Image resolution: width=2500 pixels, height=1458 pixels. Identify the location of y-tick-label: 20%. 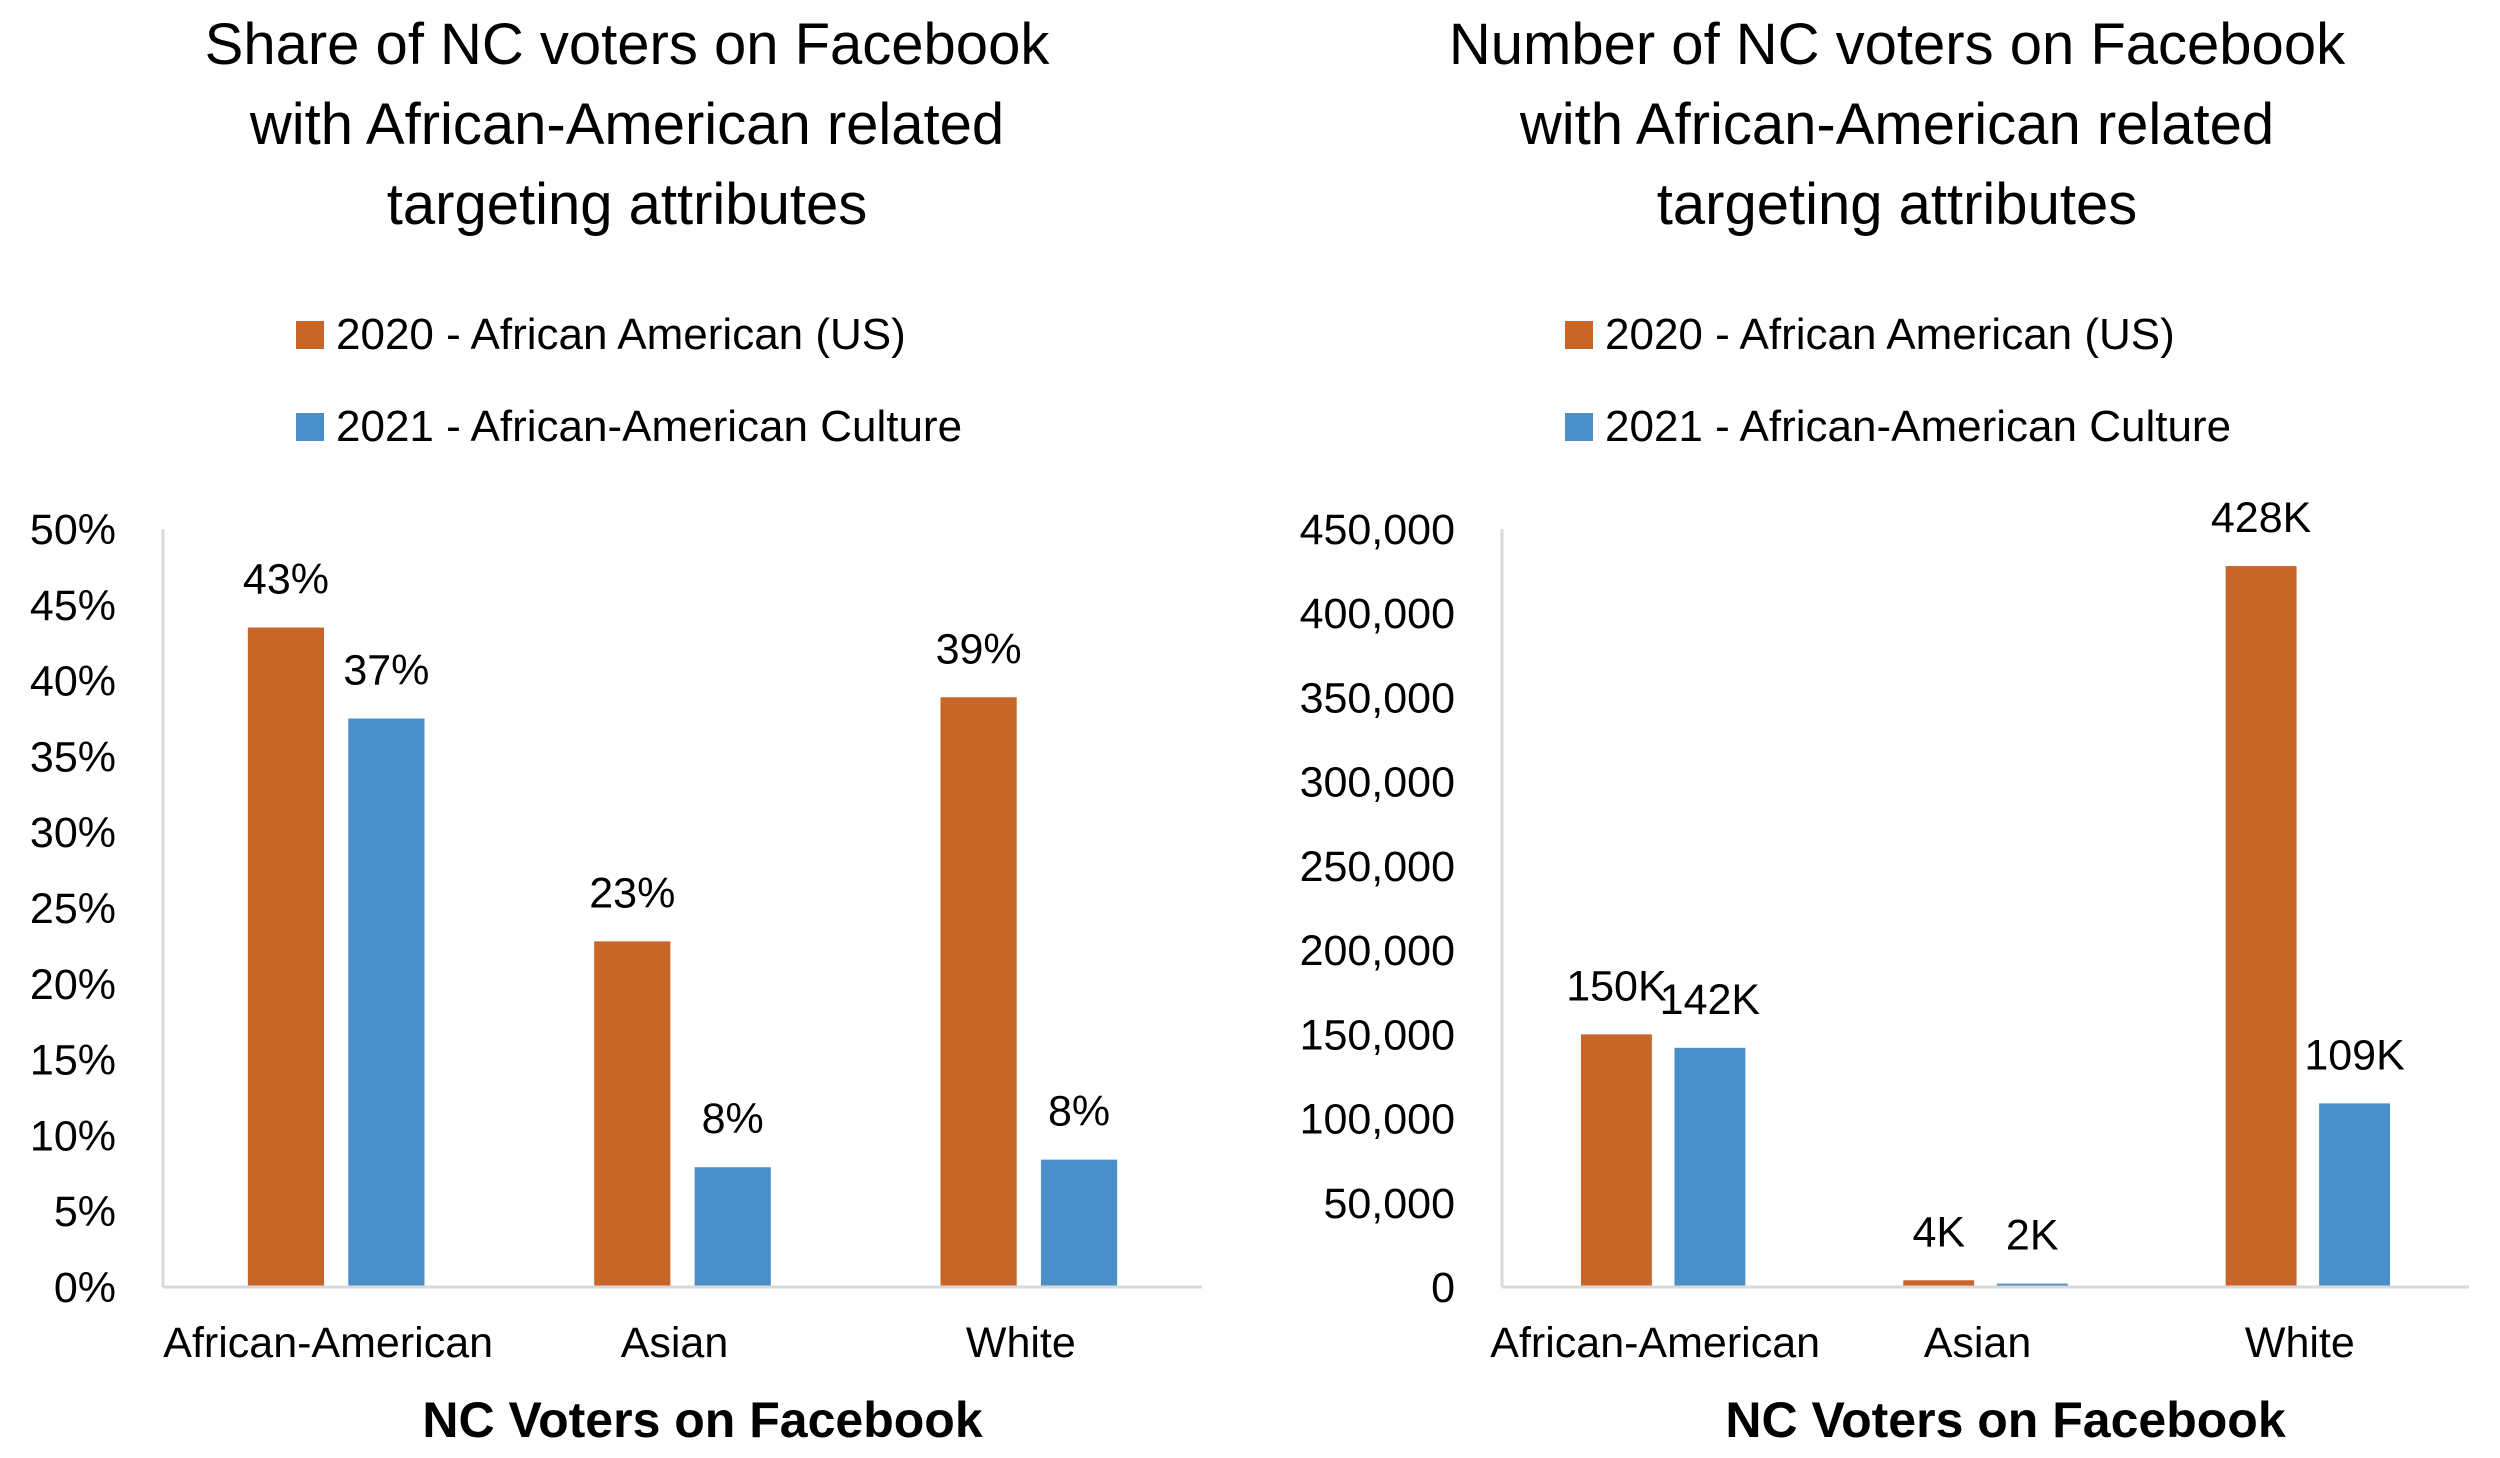
(73, 985).